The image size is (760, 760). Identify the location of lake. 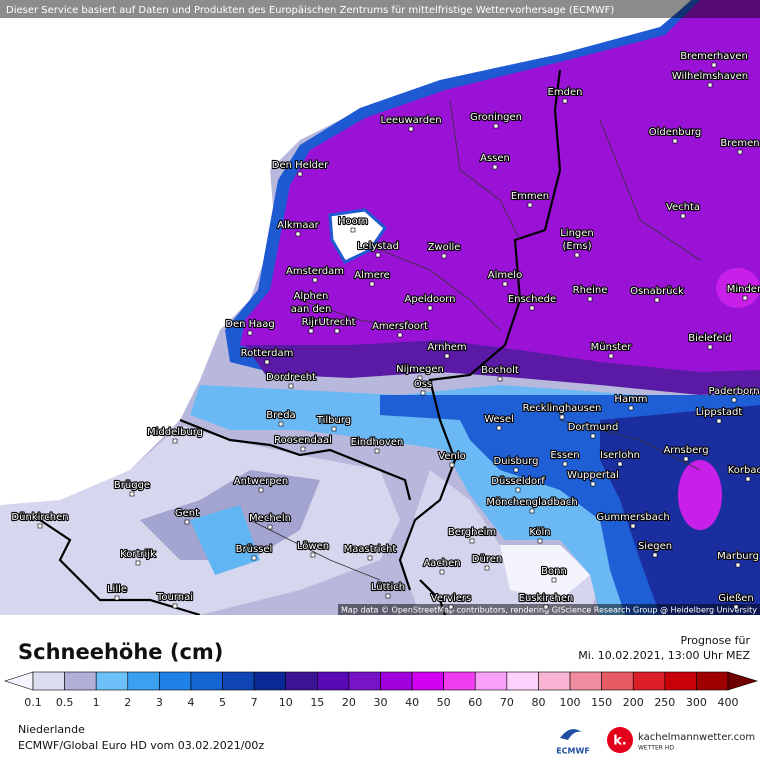
(357, 236).